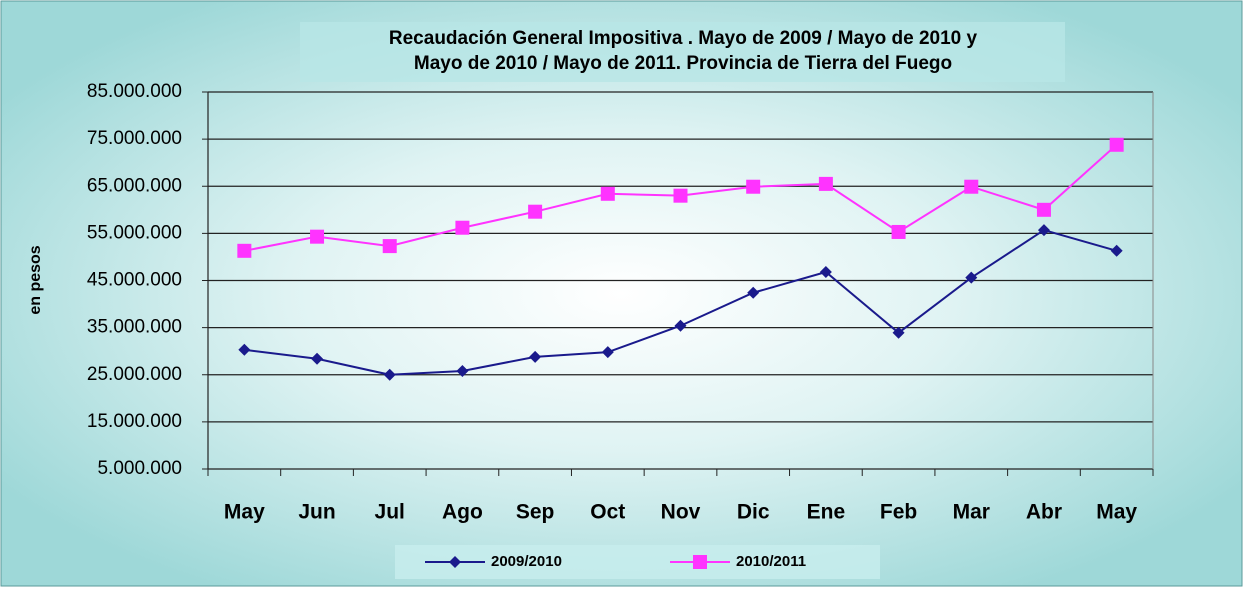  What do you see at coordinates (681, 512) in the screenshot?
I see `x-tick-label: Nov` at bounding box center [681, 512].